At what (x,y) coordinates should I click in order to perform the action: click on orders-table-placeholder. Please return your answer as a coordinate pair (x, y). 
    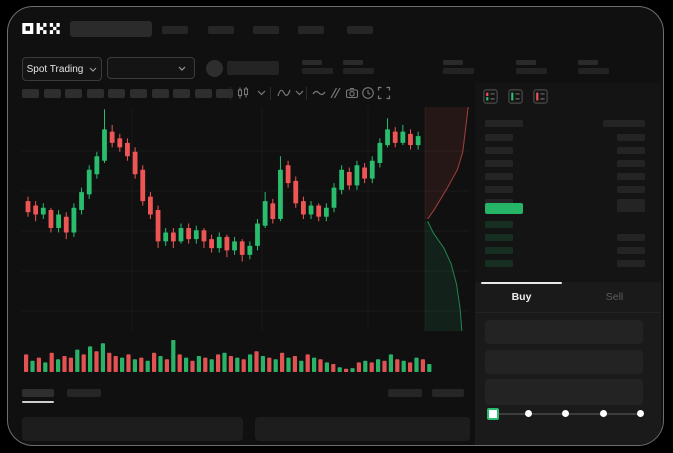
    Looking at the image, I should click on (132, 429).